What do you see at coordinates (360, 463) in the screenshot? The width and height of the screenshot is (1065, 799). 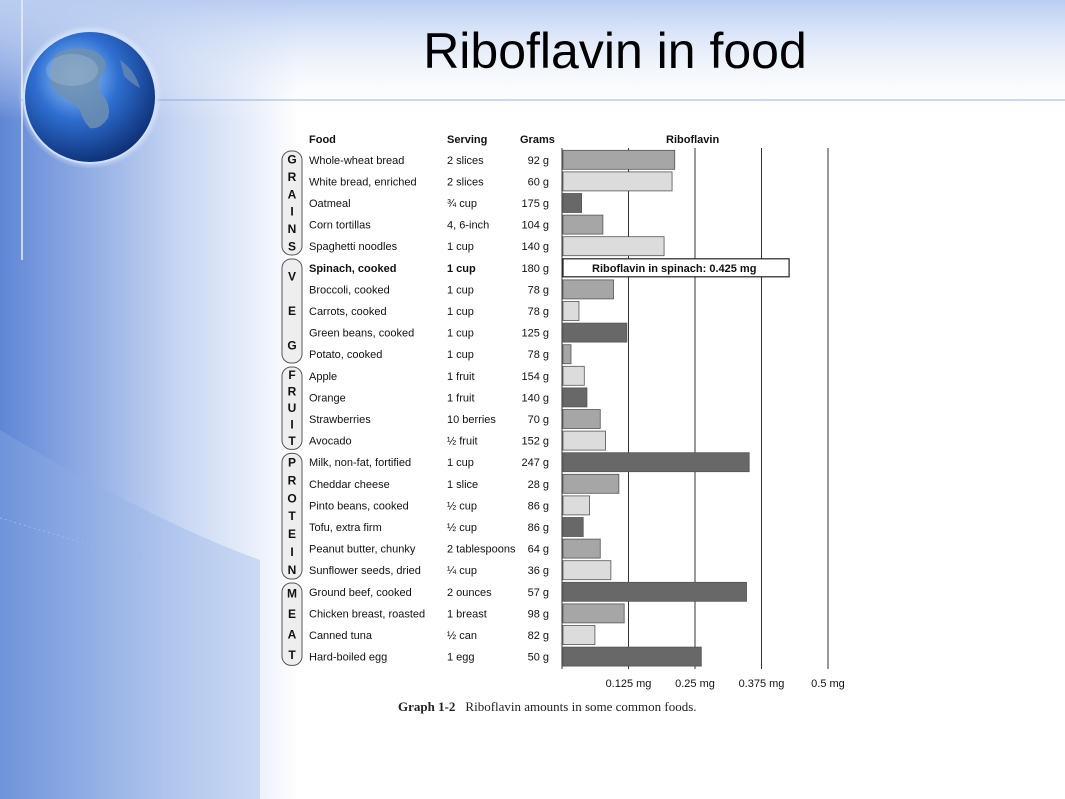 I see `food-label: Milk, non-fat, fortified` at bounding box center [360, 463].